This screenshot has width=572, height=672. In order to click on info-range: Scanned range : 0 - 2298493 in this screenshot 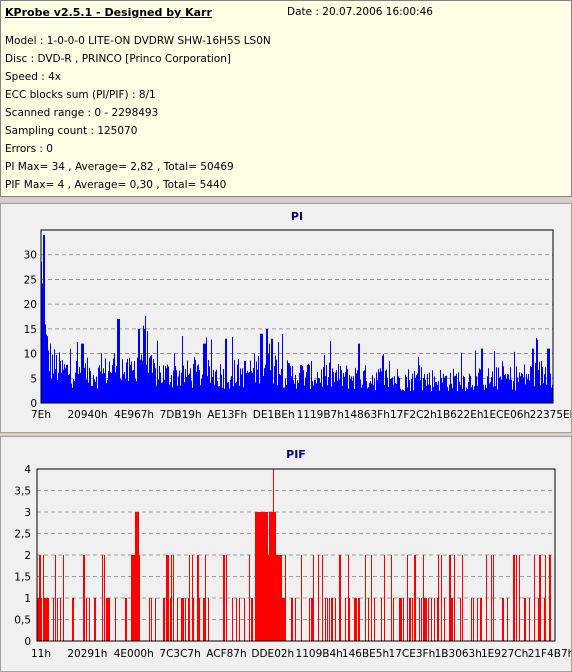, I will do `click(82, 113)`.